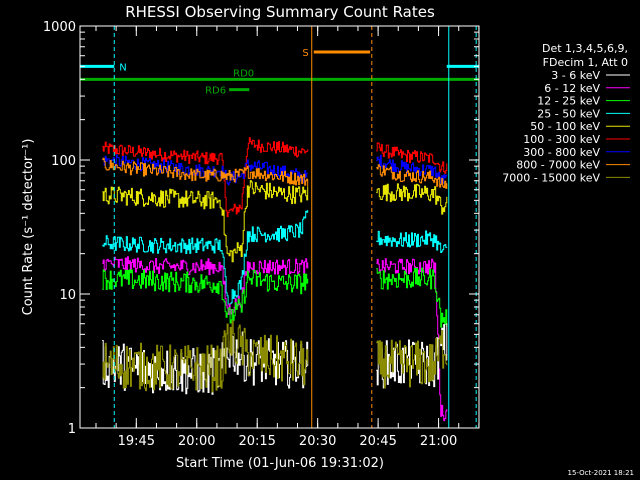 This screenshot has height=480, width=640. Describe the element at coordinates (585, 62) in the screenshot. I see `legend-header-line-2: FDecim 1, Att 0` at that location.